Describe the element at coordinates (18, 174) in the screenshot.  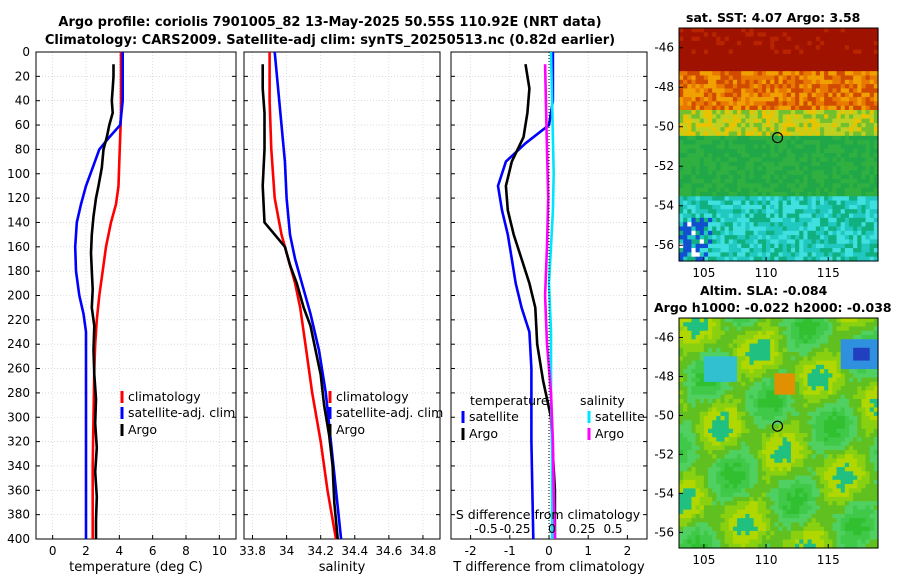
I see `y-tick-label: 100` at that location.